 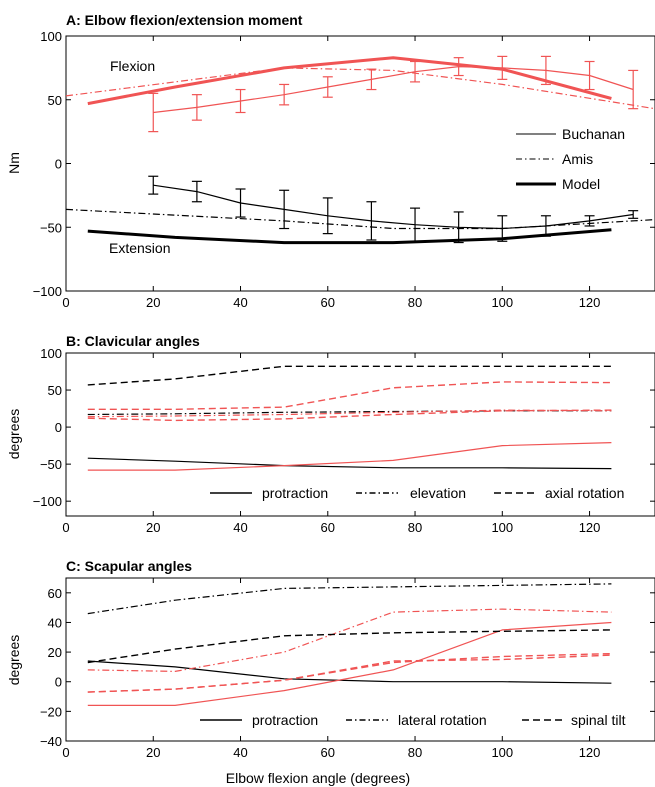 What do you see at coordinates (58, 427) in the screenshot?
I see `panel-b-ytick-label: 0` at bounding box center [58, 427].